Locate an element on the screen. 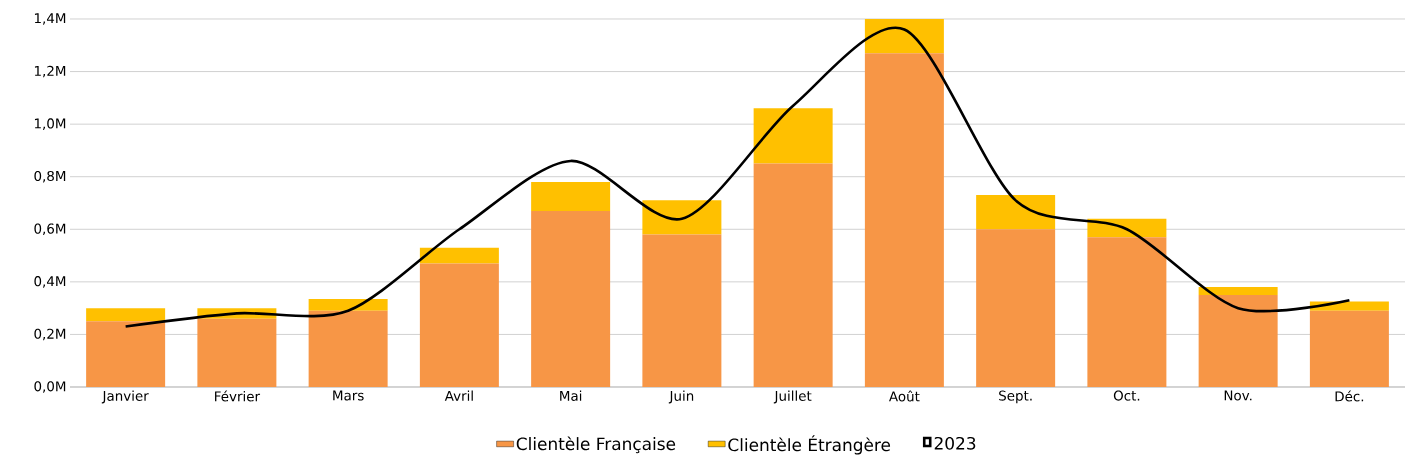  x-tick-label: Août is located at coordinates (904, 396).